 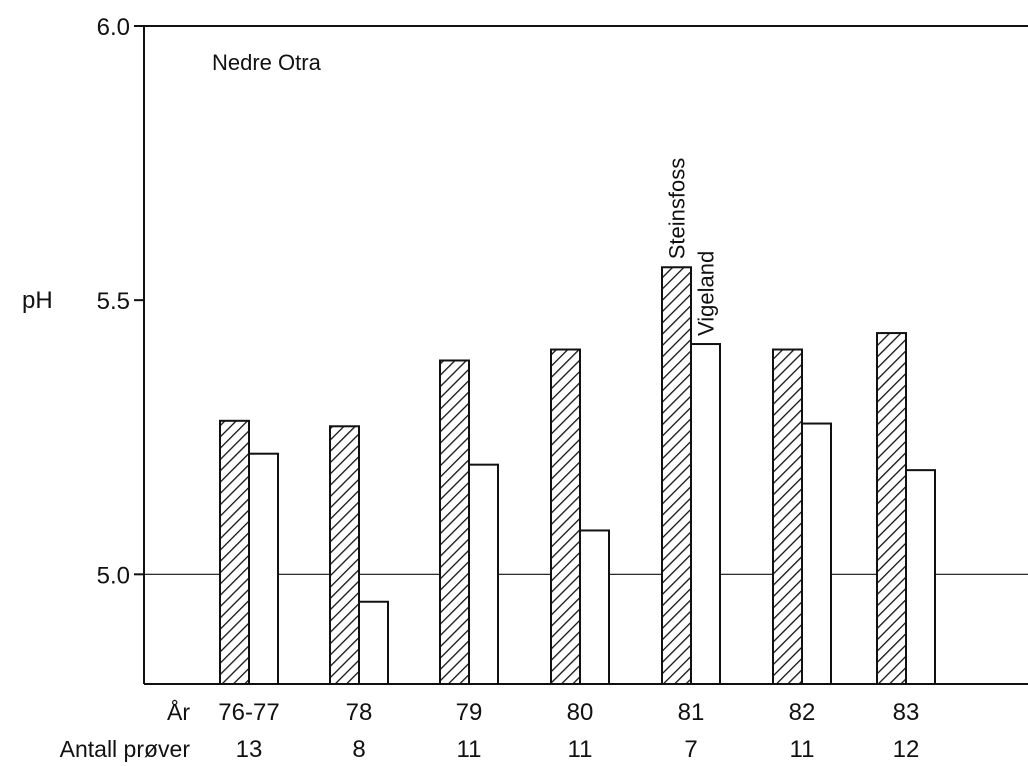 I want to click on x-tick-label-82: 82, so click(x=802, y=712).